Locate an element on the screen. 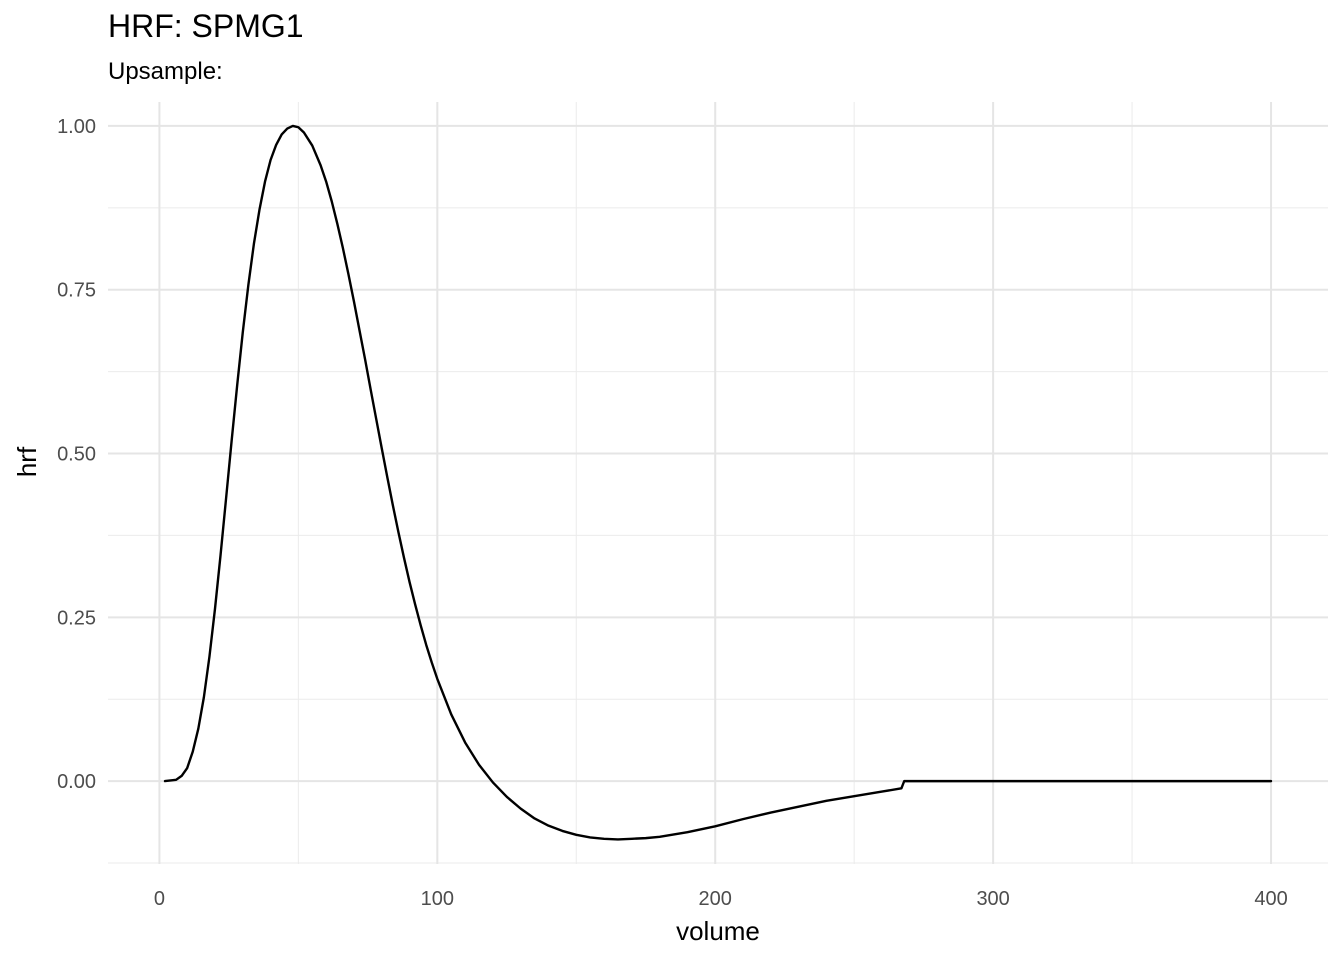 The height and width of the screenshot is (960, 1344). chart-subtitle: Upsample: is located at coordinates (165, 71).